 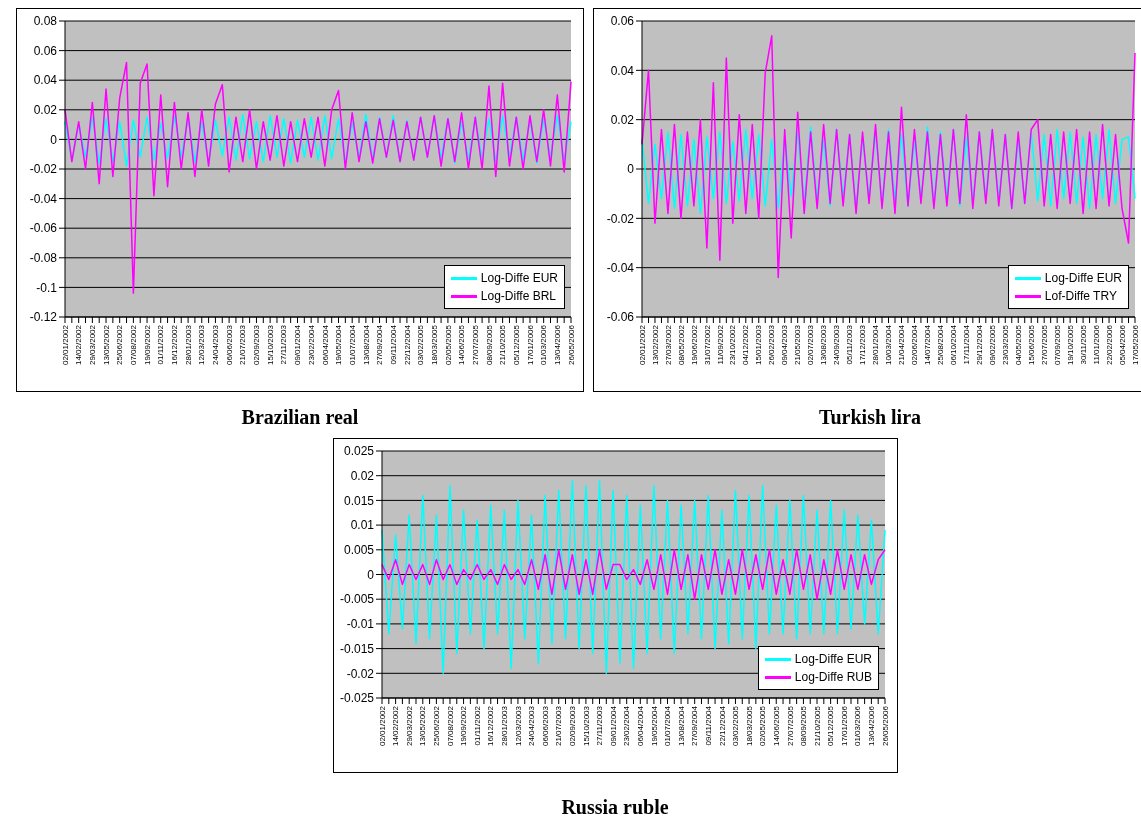 I want to click on x-tick-label: 13/04/2006, so click(x=557, y=345).